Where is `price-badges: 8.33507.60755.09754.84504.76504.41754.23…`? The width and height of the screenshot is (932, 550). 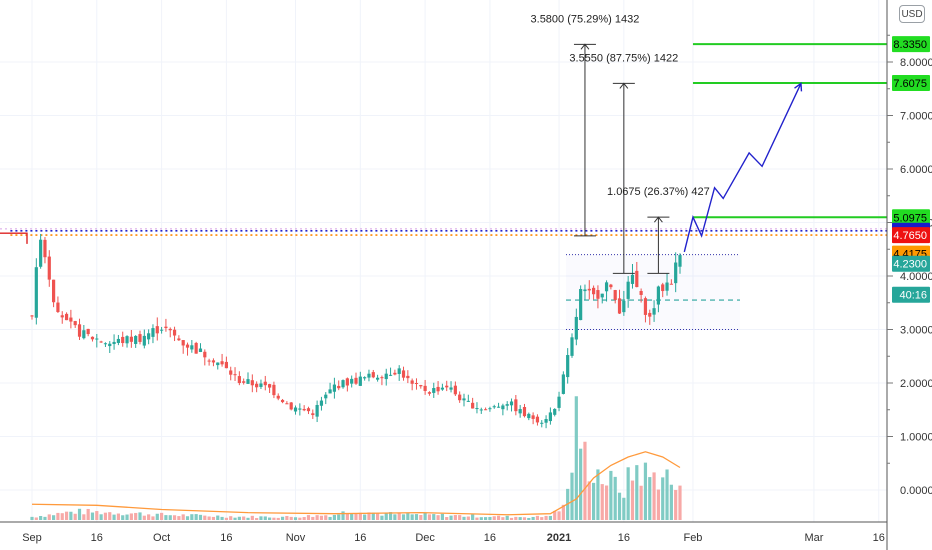
price-badges: 8.33507.60755.09754.84504.76504.41754.23… is located at coordinates (911, 169).